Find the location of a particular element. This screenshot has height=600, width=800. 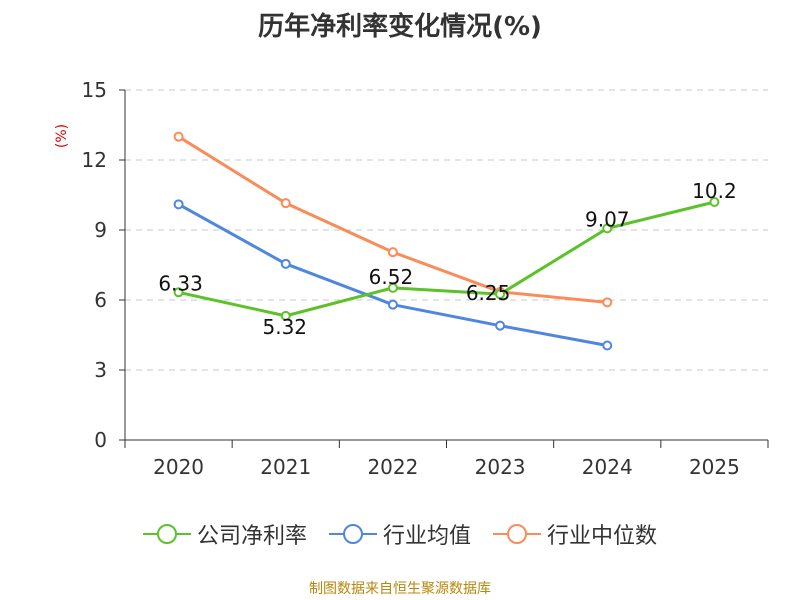

data-label: 6.33 is located at coordinates (180, 283).